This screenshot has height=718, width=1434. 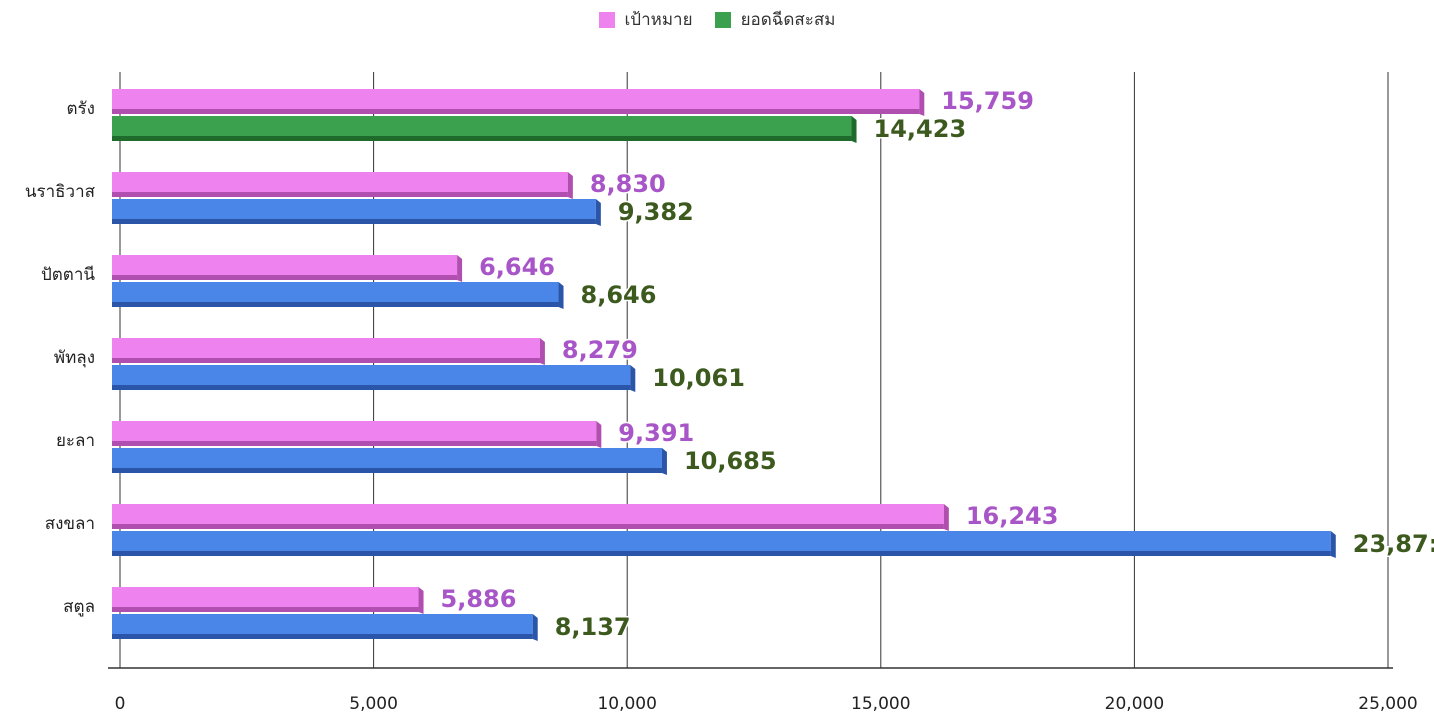 I want to click on legend-item-target: เป้าหมาย, so click(x=645, y=19).